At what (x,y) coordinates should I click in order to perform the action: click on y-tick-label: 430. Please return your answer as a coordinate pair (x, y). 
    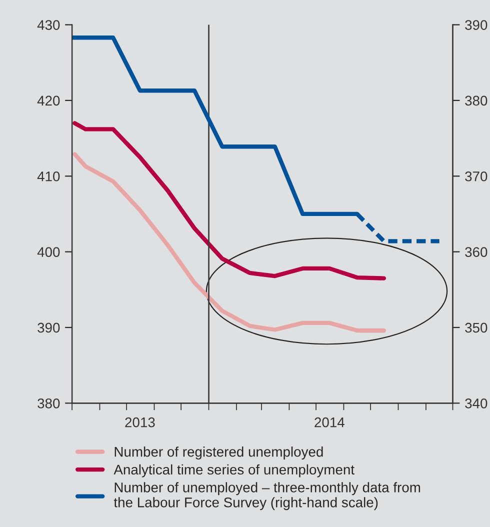
    Looking at the image, I should click on (48, 25).